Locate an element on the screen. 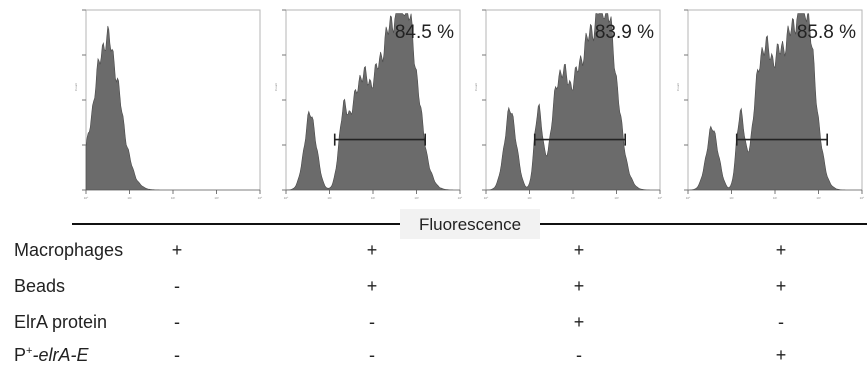 Image resolution: width=867 pixels, height=373 pixels. condition-label-text: ElrA protein is located at coordinates (61, 322).